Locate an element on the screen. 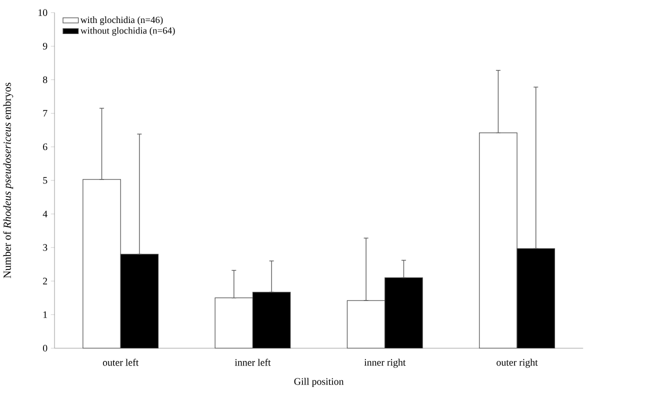 The image size is (651, 398). x-tick-label: inner left is located at coordinates (252, 362).